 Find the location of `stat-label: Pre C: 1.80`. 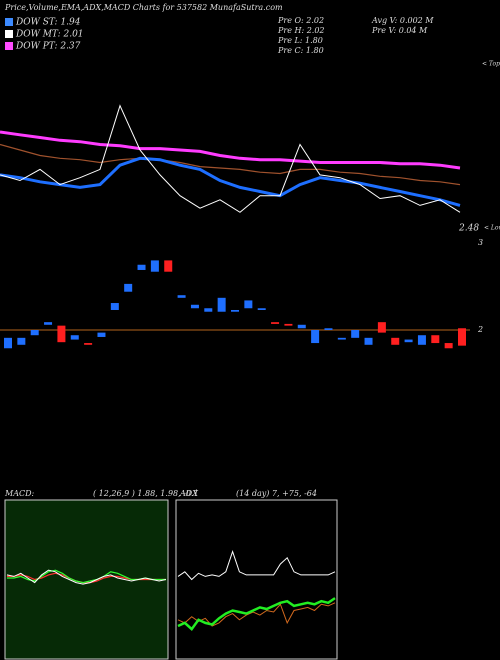

stat-label: Pre C: 1.80 is located at coordinates (300, 50).